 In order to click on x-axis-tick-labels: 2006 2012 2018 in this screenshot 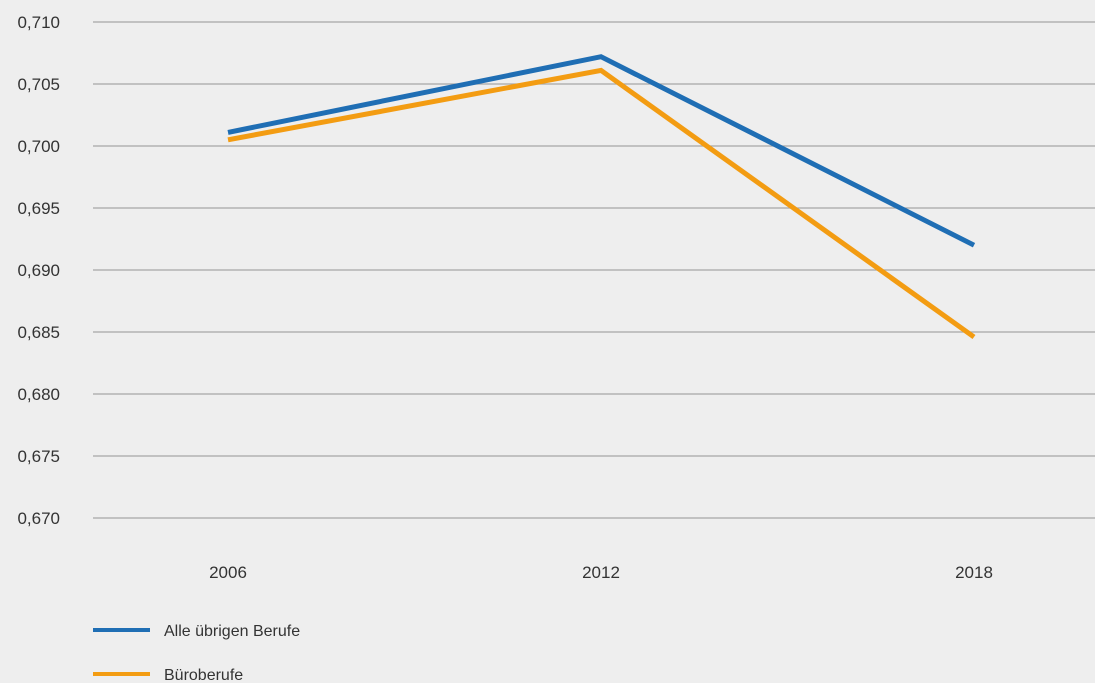, I will do `click(601, 572)`.